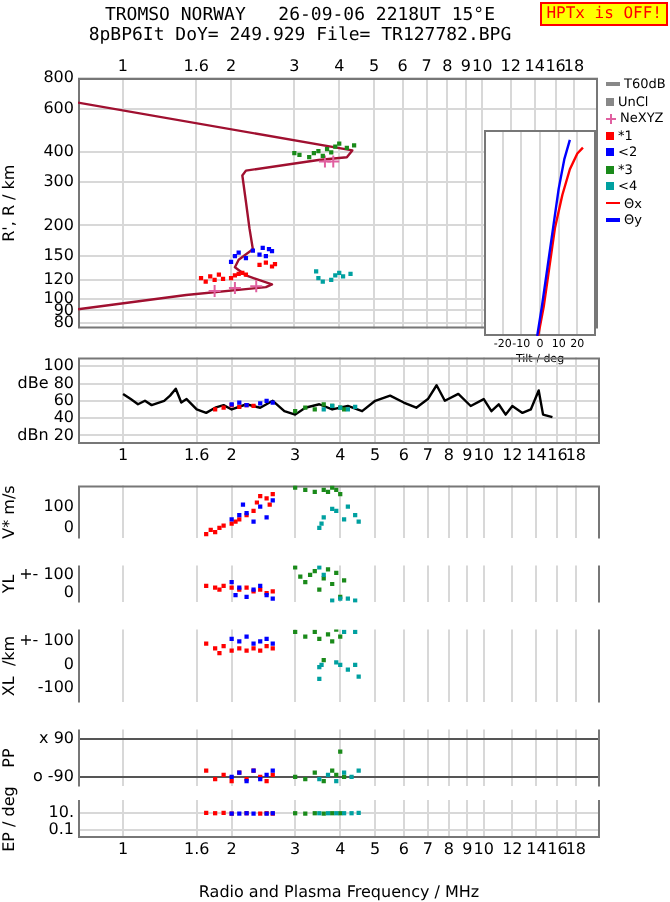  I want to click on text: o, so click(40, 776).